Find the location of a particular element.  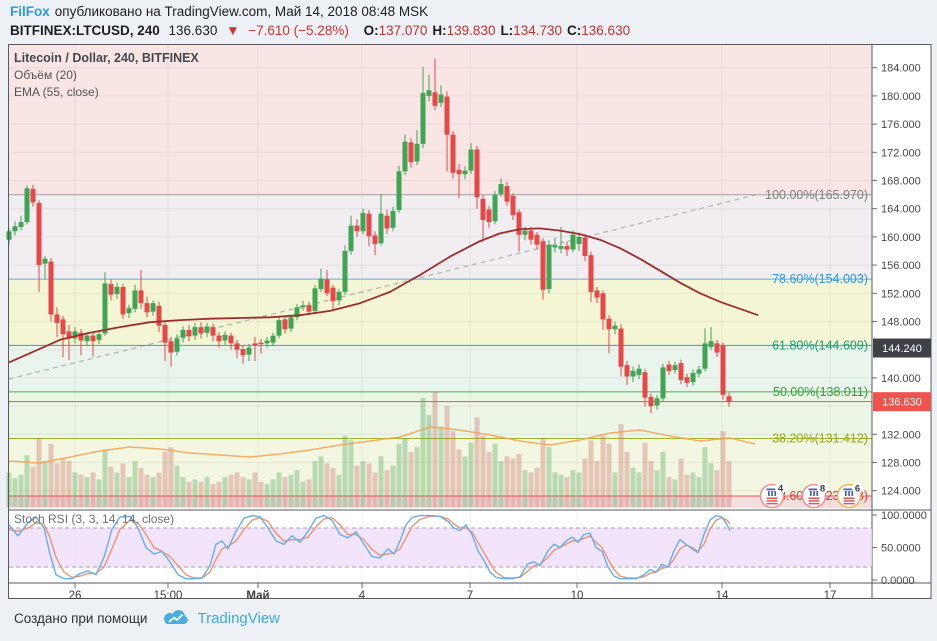

price-tick-label: 164.000 is located at coordinates (901, 210).